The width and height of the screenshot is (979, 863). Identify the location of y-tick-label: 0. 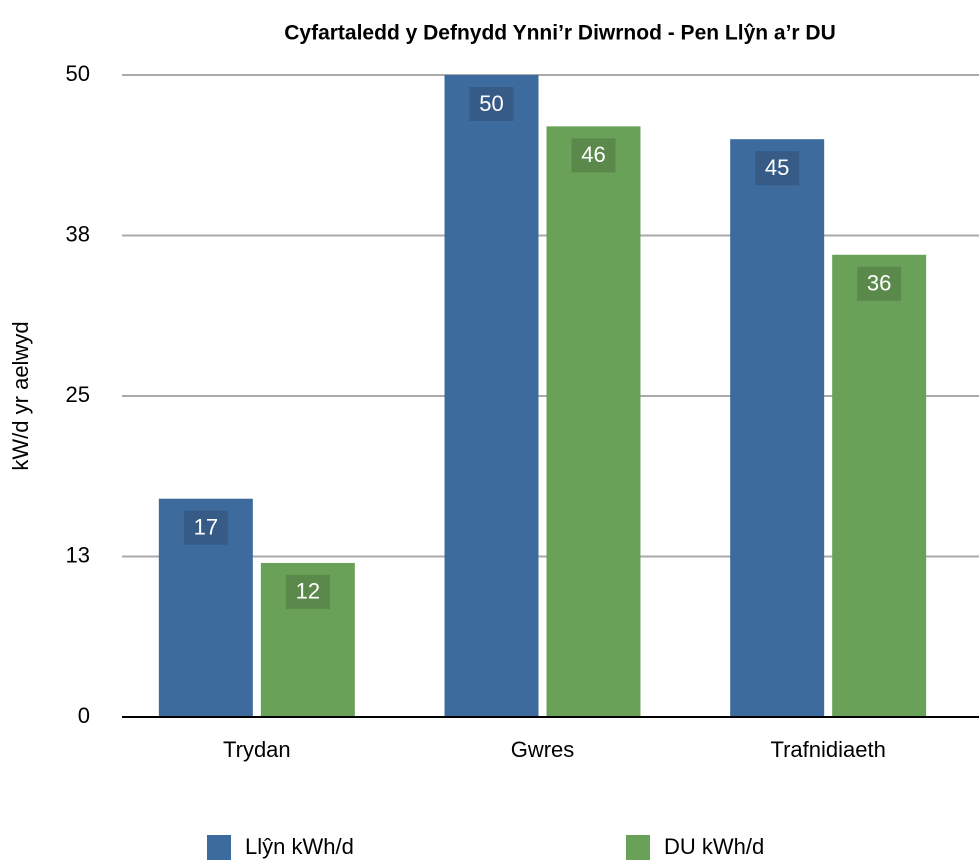
(84, 715).